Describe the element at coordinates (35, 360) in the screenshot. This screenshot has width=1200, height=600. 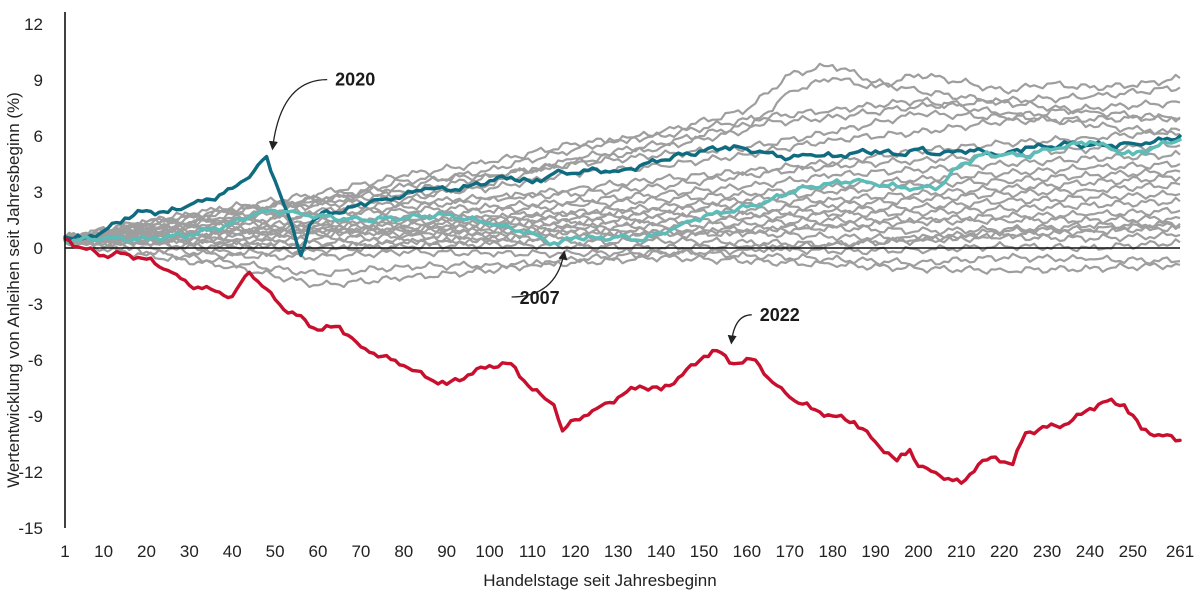
I see `y-tick-label: -6` at that location.